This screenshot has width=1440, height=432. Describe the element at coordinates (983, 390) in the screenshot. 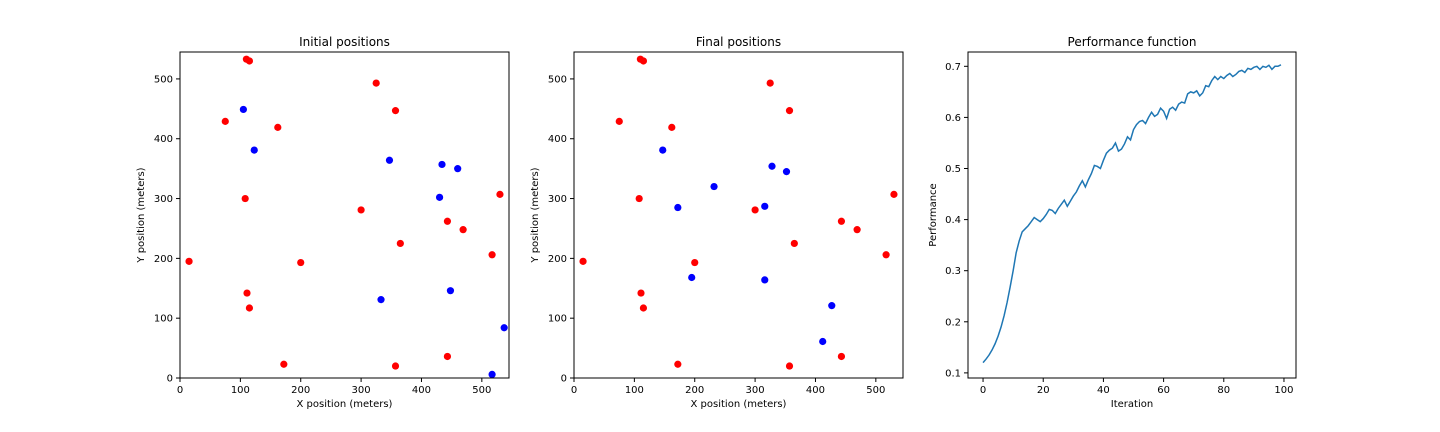

I see `performance-function-x-tick-label-0: 0` at that location.